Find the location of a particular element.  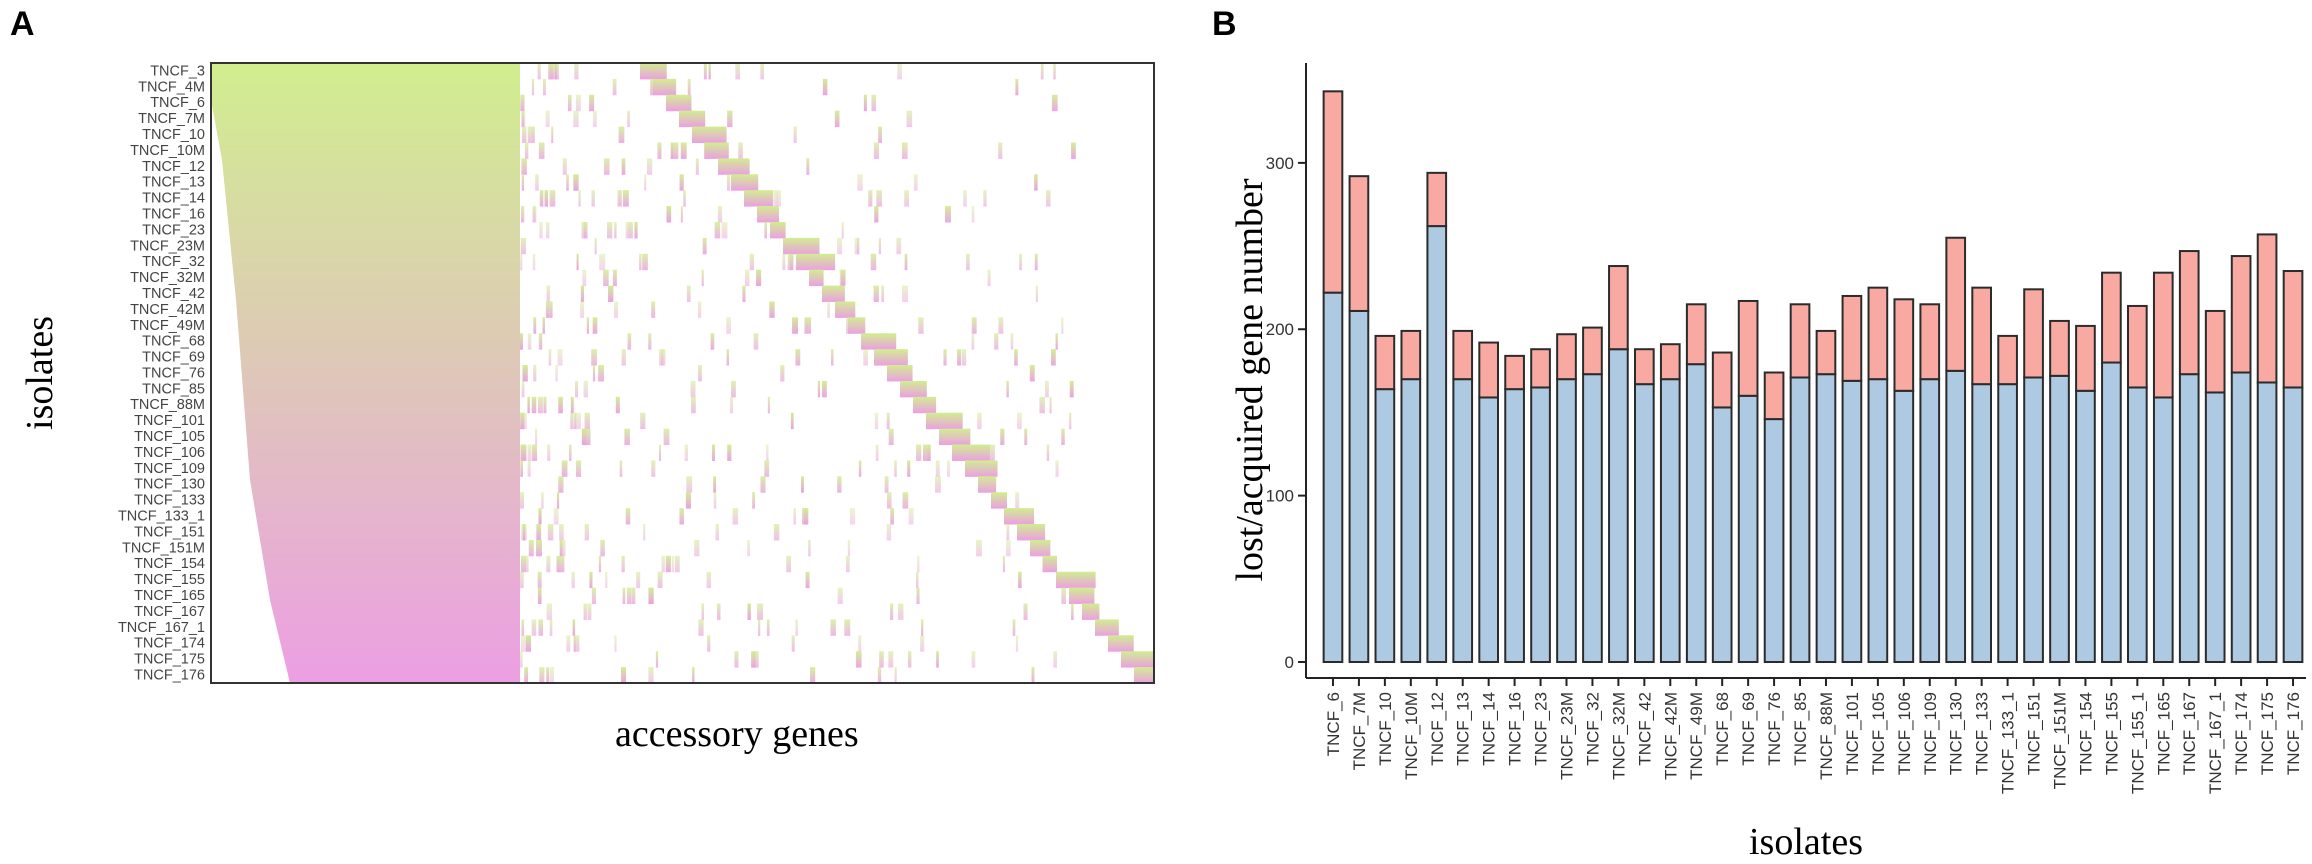

heatmap-row-label: TNCF_68 is located at coordinates (173, 342).